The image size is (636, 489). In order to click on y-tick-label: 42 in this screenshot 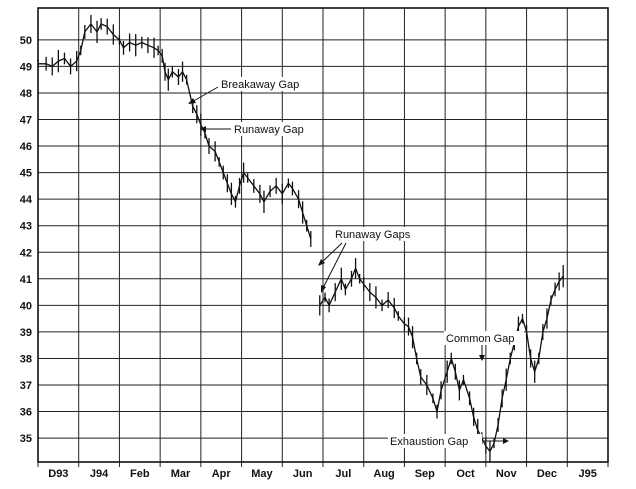, I will do `click(26, 253)`.